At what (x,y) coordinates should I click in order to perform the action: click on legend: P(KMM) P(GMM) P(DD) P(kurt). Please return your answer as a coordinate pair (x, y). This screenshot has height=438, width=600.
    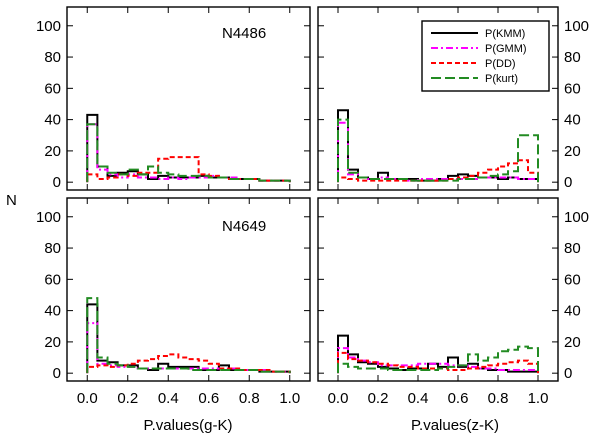
    Looking at the image, I should click on (485, 56).